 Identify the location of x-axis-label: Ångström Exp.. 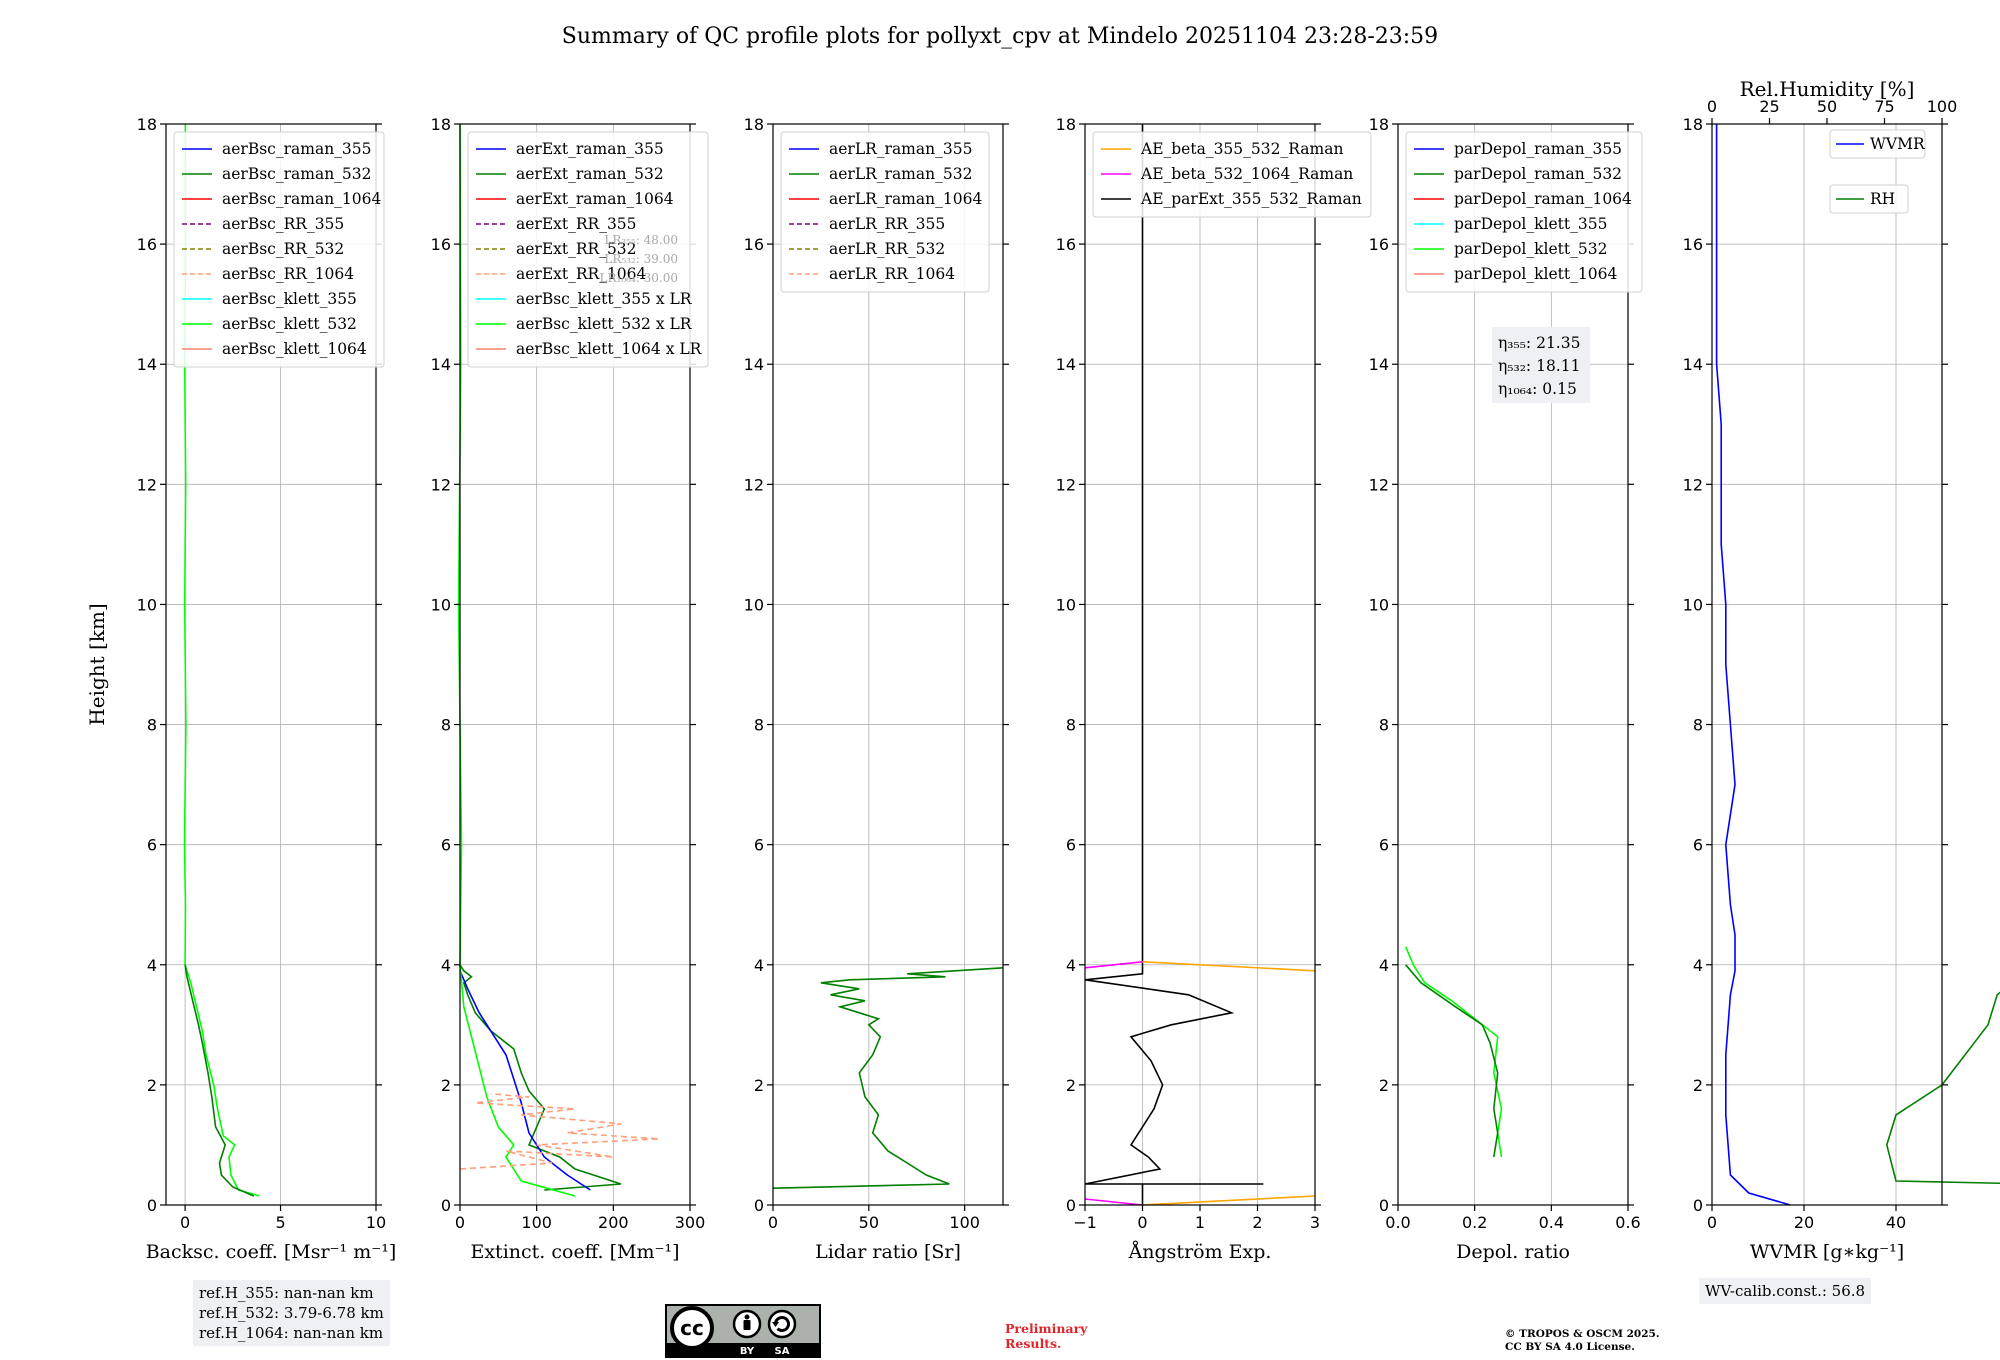
(1200, 1252).